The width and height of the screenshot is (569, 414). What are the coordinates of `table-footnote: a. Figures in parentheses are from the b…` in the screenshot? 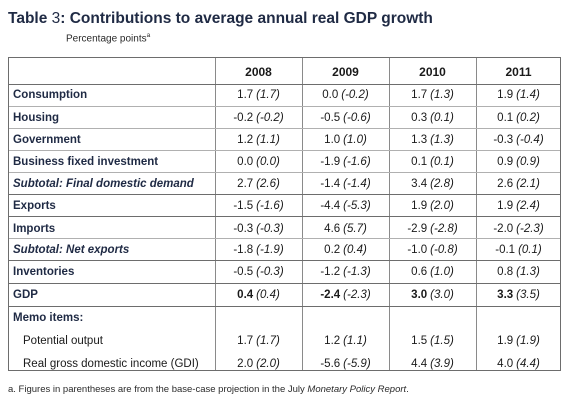 It's located at (208, 389).